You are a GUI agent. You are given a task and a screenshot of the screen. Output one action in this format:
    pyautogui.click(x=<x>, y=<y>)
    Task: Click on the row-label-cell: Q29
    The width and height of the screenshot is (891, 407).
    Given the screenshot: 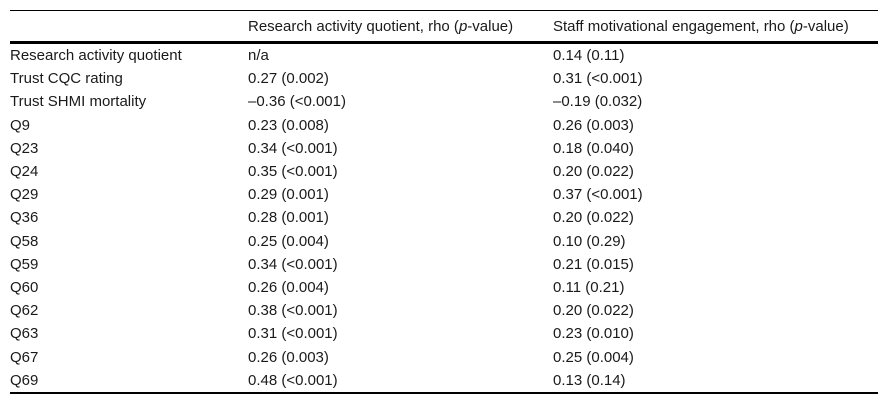 What is the action you would take?
    pyautogui.click(x=24, y=195)
    